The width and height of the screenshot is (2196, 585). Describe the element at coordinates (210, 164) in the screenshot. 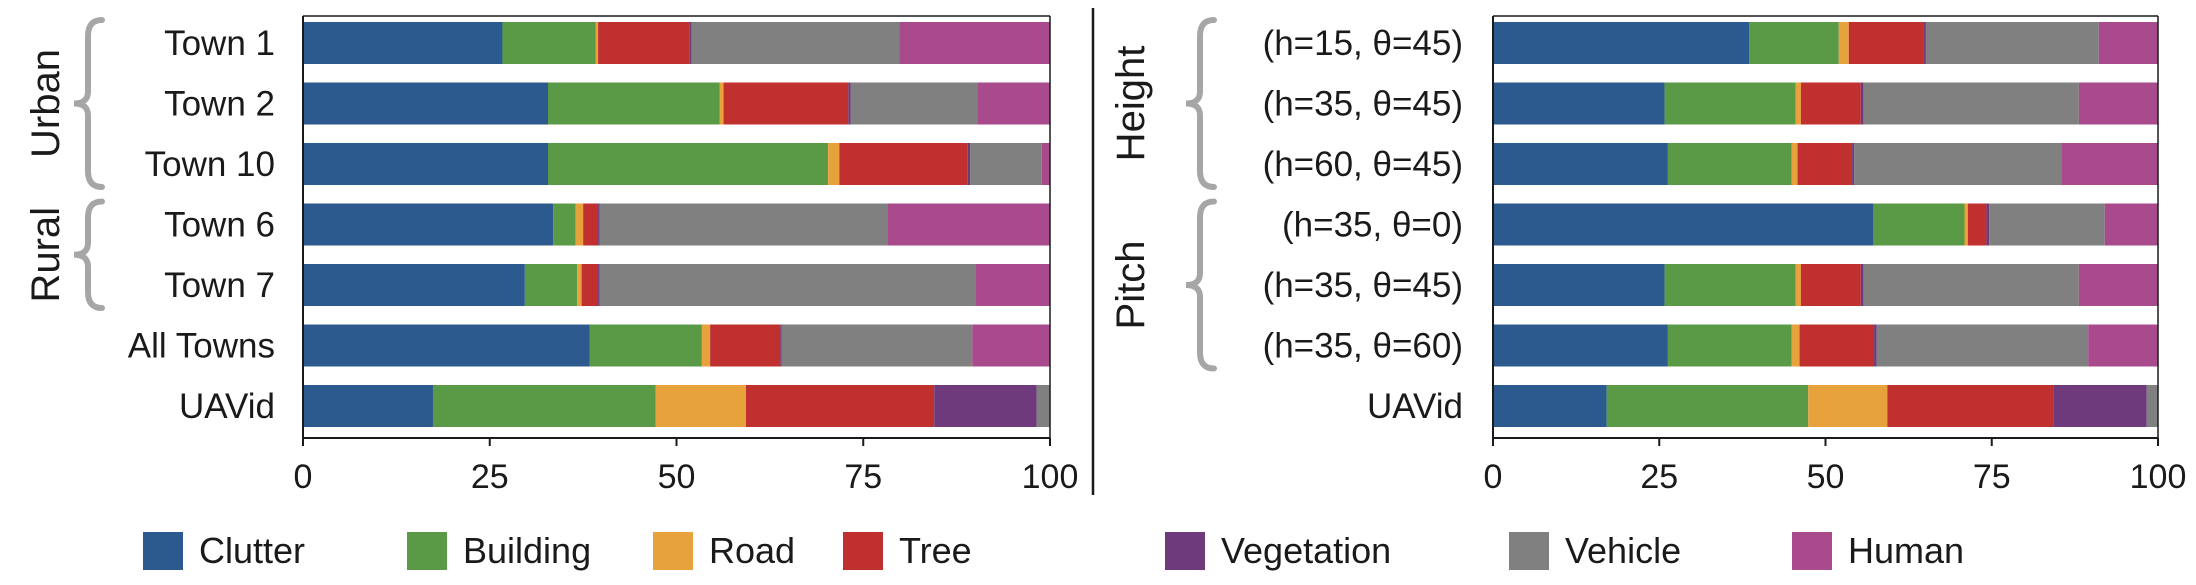

I see `row-label: Town 10` at that location.